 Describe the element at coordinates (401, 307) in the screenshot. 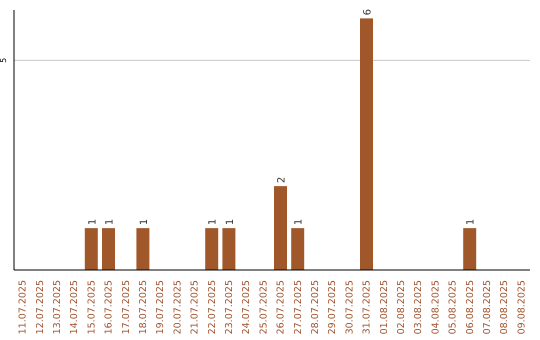

I see `x-tick-label: 02.08.2025` at that location.